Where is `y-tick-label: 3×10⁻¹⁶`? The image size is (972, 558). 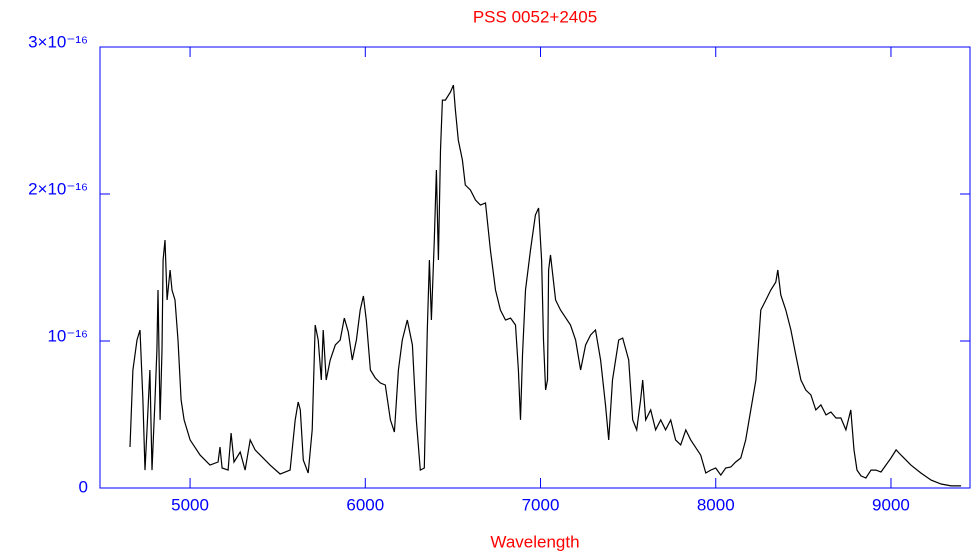
y-tick-label: 3×10⁻¹⁶ is located at coordinates (58, 41).